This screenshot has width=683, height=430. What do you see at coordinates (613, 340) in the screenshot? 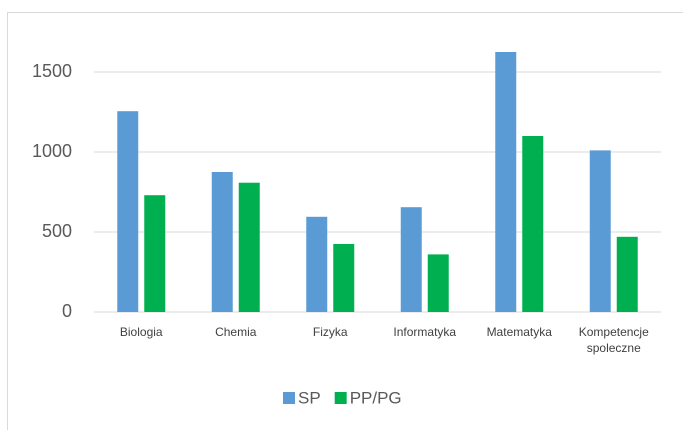
I see `x-tick-label: Kompetencje spoleczne` at bounding box center [613, 340].